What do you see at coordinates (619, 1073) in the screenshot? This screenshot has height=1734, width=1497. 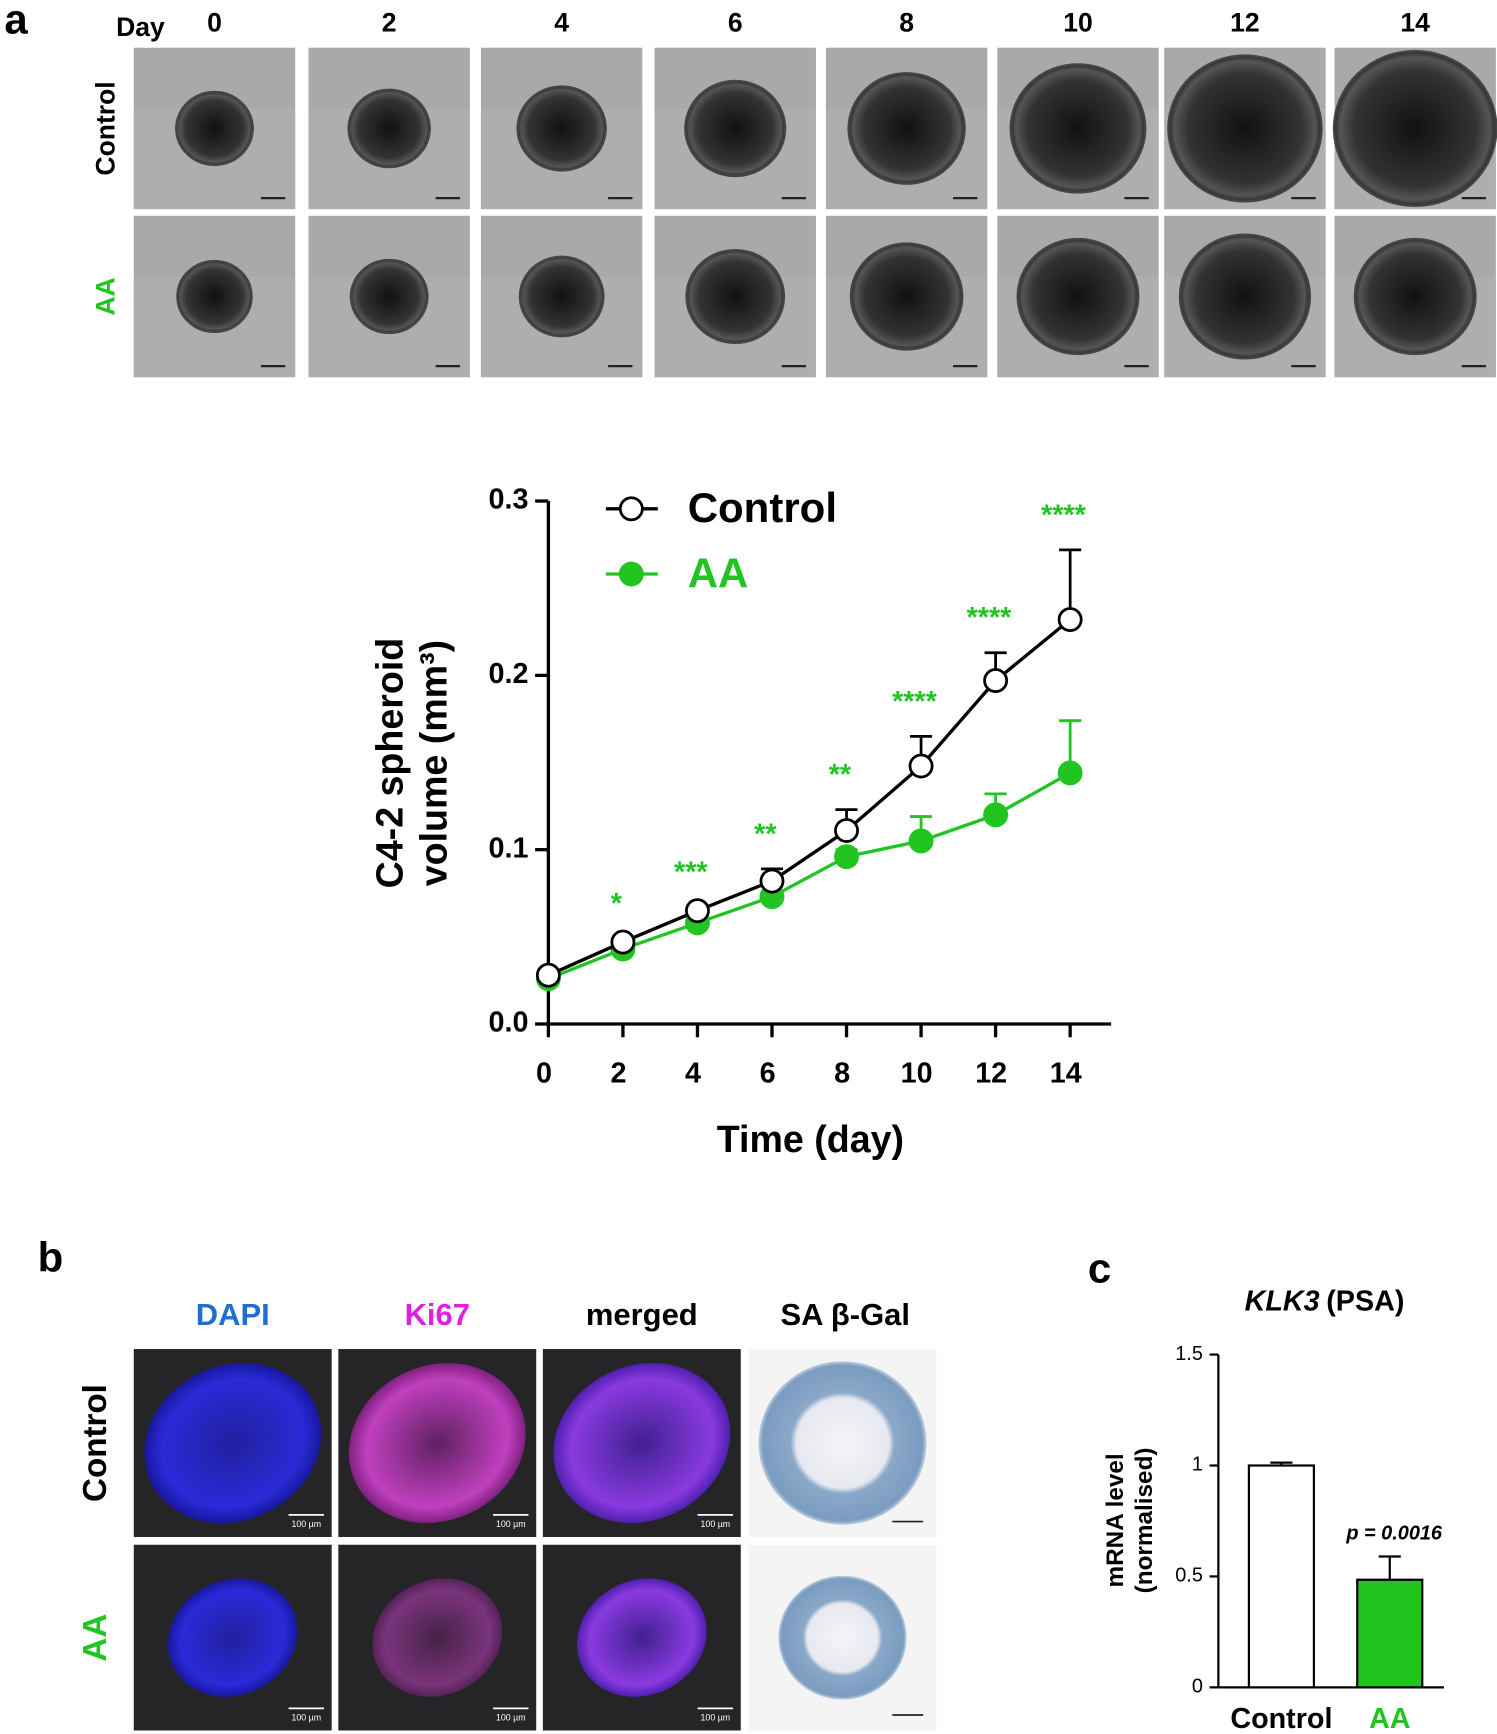 I see `x-tick-label: 2` at bounding box center [619, 1073].